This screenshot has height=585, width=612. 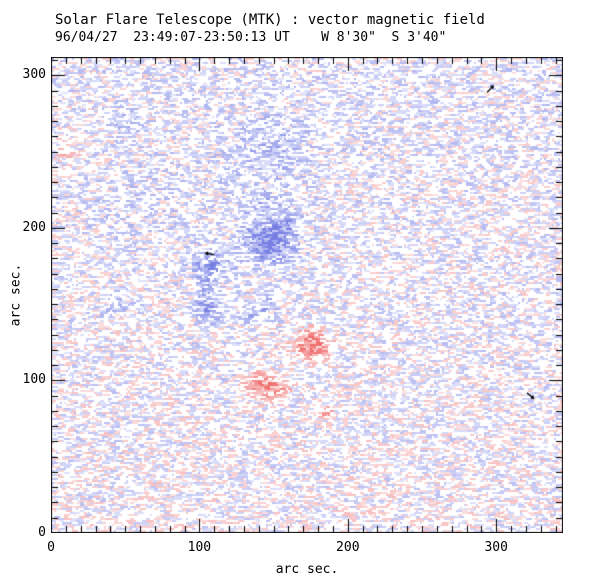 What do you see at coordinates (306, 549) in the screenshot?
I see `x-axis-tick-labels: 0 100 200 300` at bounding box center [306, 549].